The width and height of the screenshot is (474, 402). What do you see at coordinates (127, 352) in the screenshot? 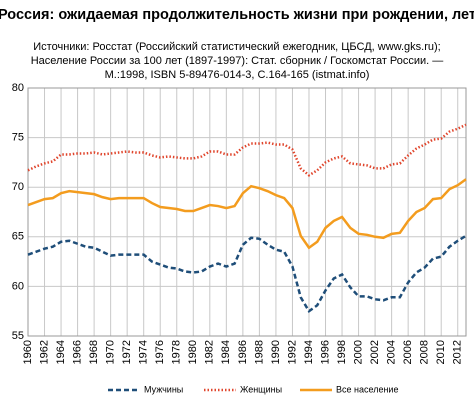
I see `x-tick-label: 1972` at bounding box center [127, 352].